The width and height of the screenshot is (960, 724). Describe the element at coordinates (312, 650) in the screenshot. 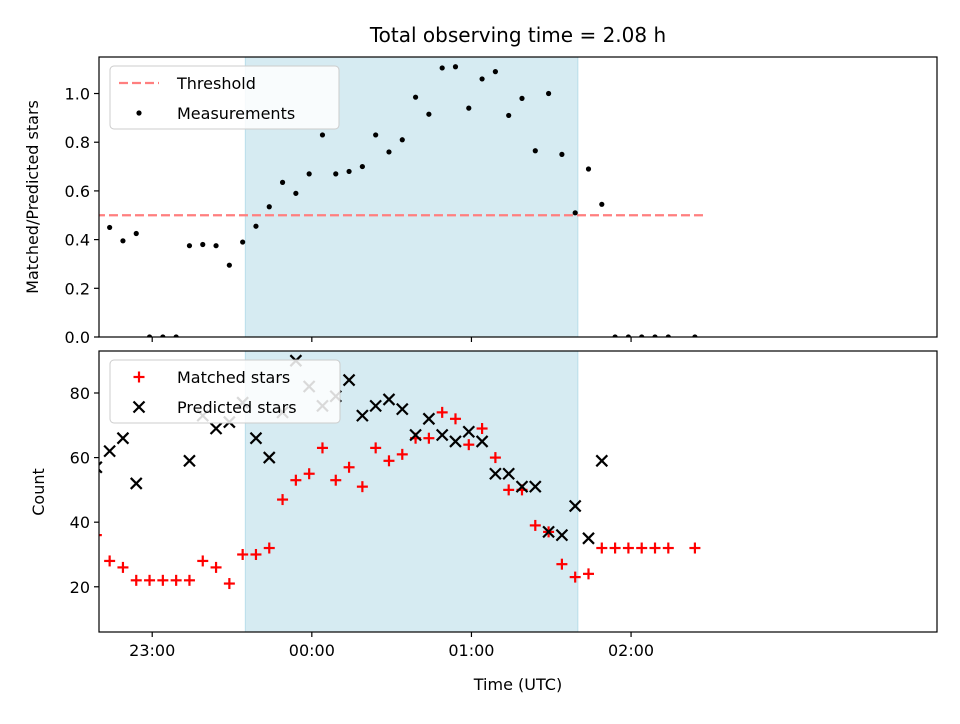

I see `x-tick-label: 00:00` at that location.